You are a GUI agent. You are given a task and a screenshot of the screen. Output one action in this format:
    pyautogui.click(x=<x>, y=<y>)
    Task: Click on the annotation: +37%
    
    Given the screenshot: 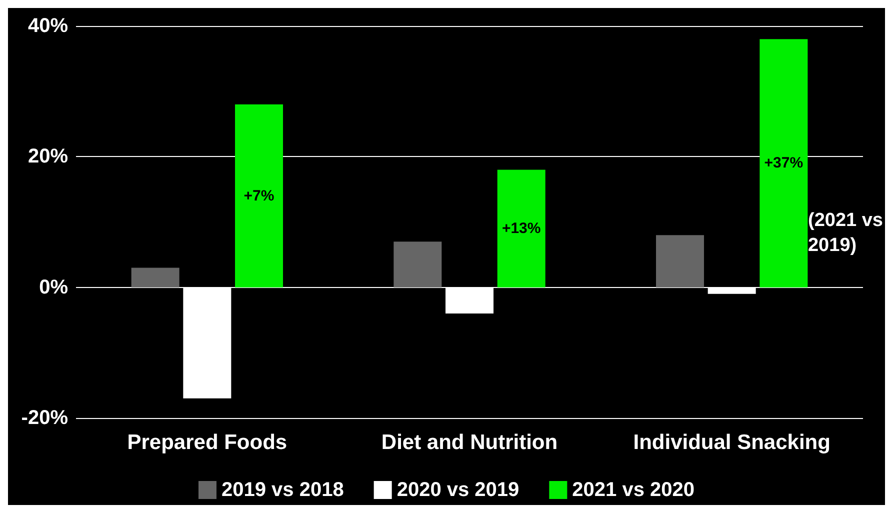 What is the action you would take?
    pyautogui.click(x=784, y=163)
    